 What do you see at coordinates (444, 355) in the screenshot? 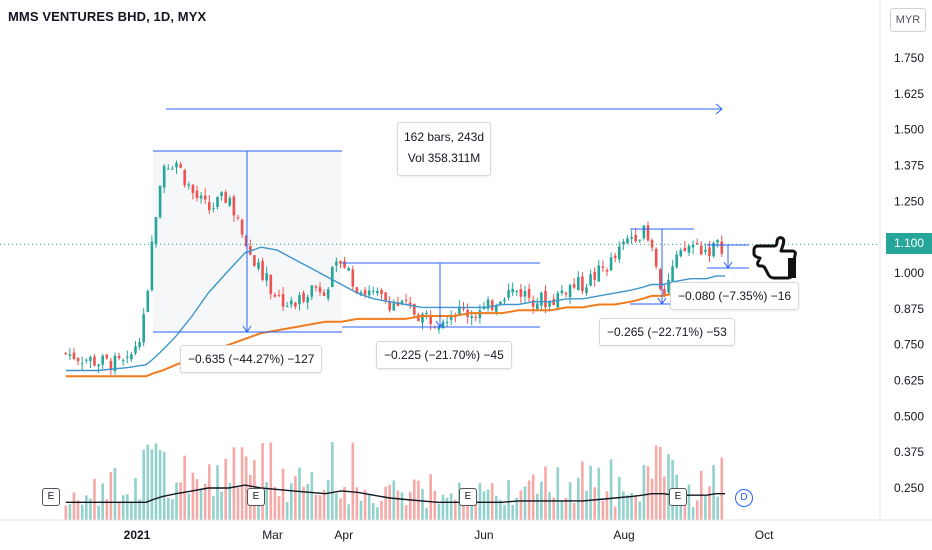
I see `measure-label-2: −0.225 (−21.70%) −45` at bounding box center [444, 355].